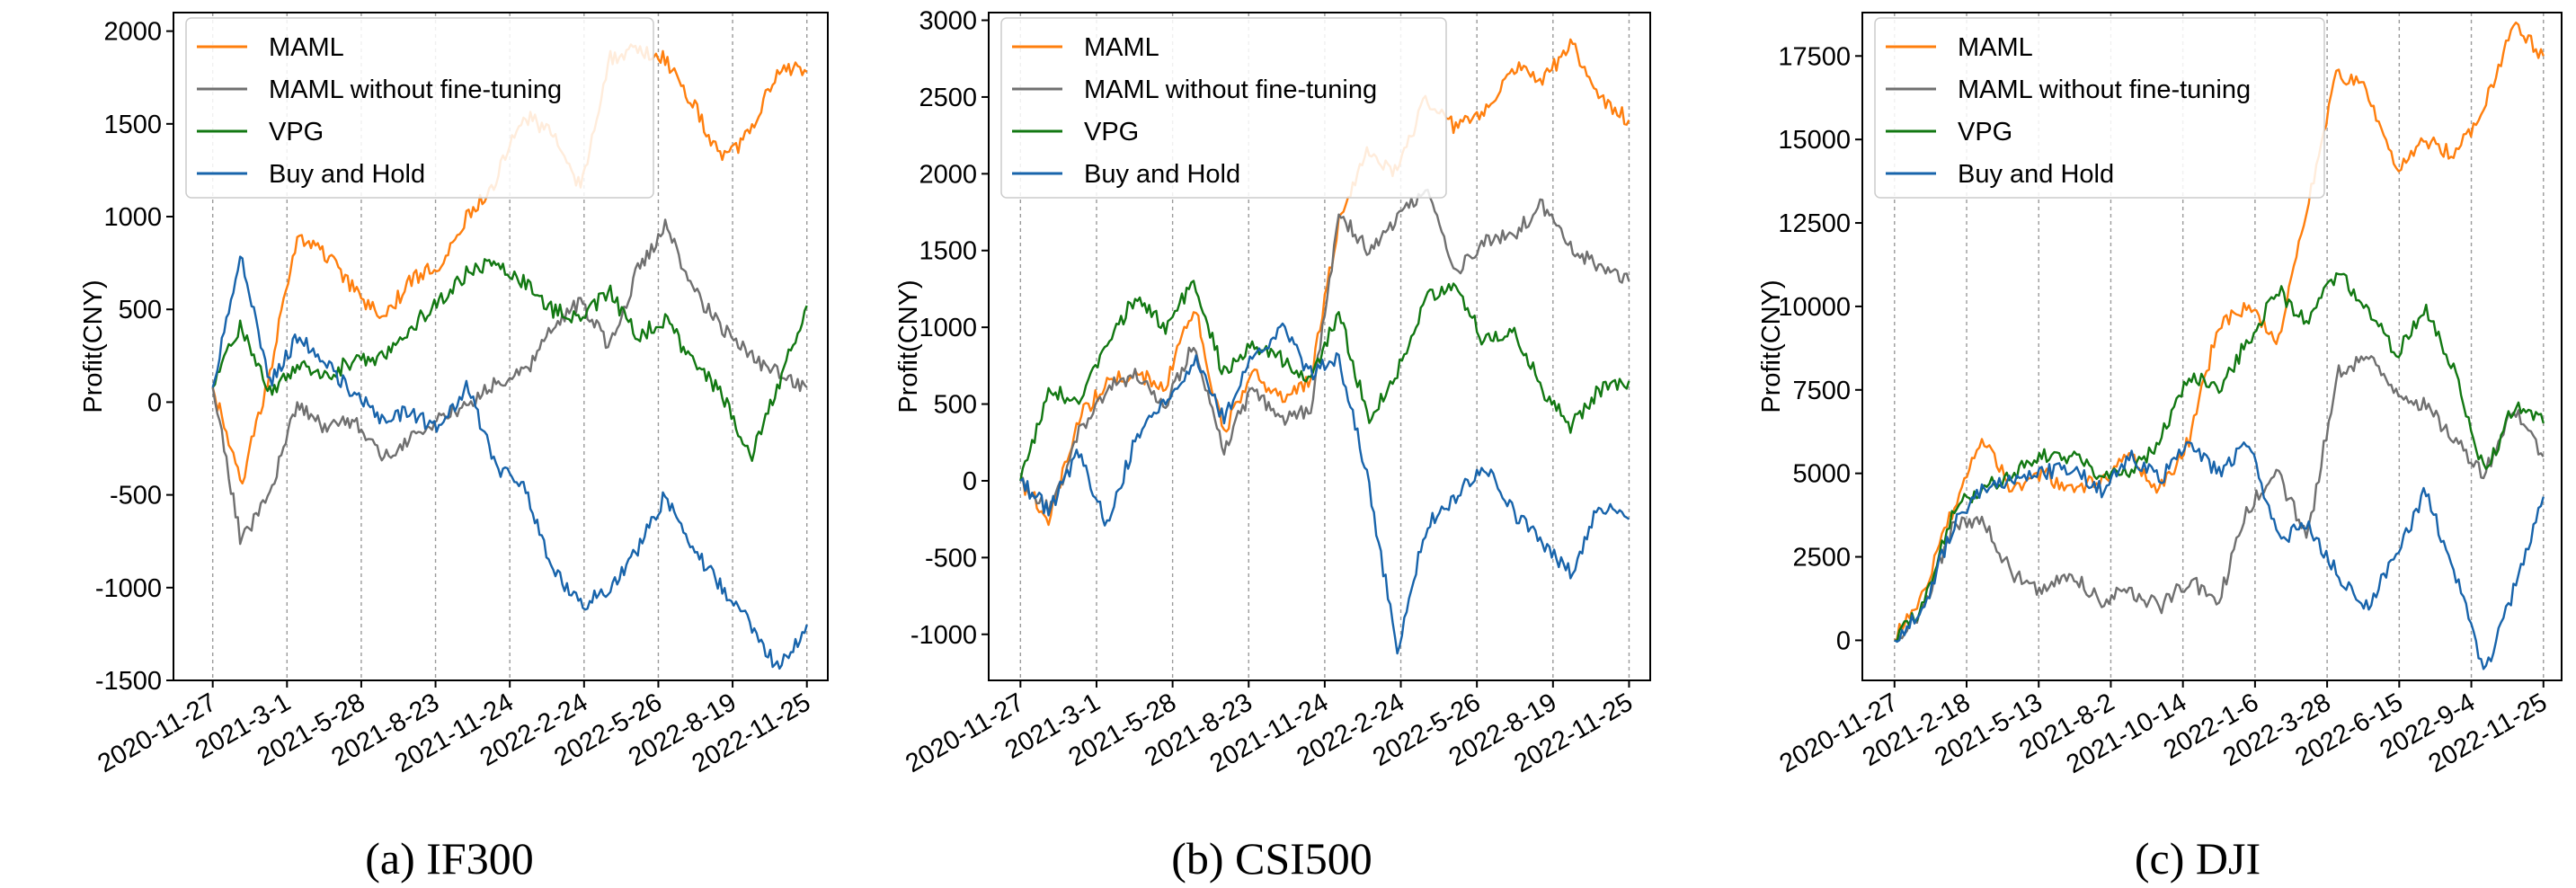  I want to click on y-tick-label: 10000, so click(1814, 307).